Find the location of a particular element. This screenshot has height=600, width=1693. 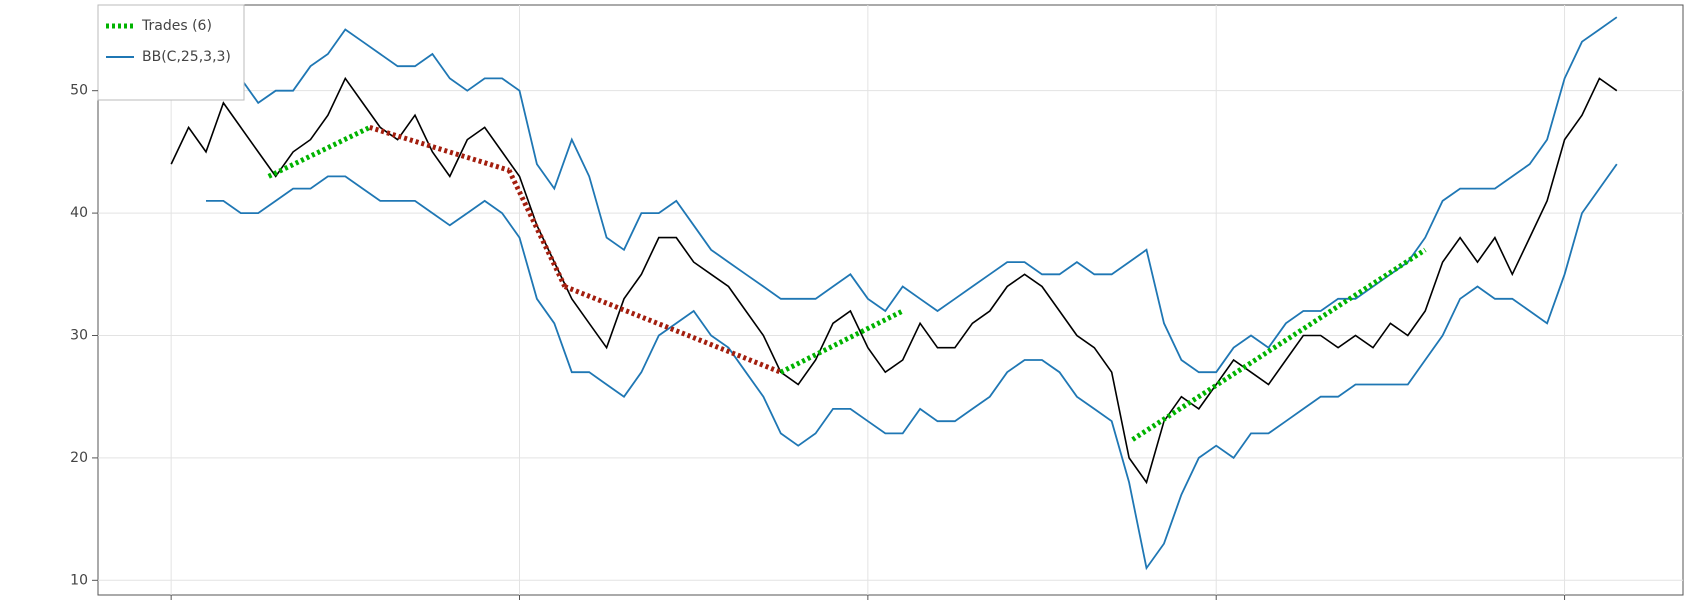

legend-label: BB(C,25,3,3) is located at coordinates (186, 57).